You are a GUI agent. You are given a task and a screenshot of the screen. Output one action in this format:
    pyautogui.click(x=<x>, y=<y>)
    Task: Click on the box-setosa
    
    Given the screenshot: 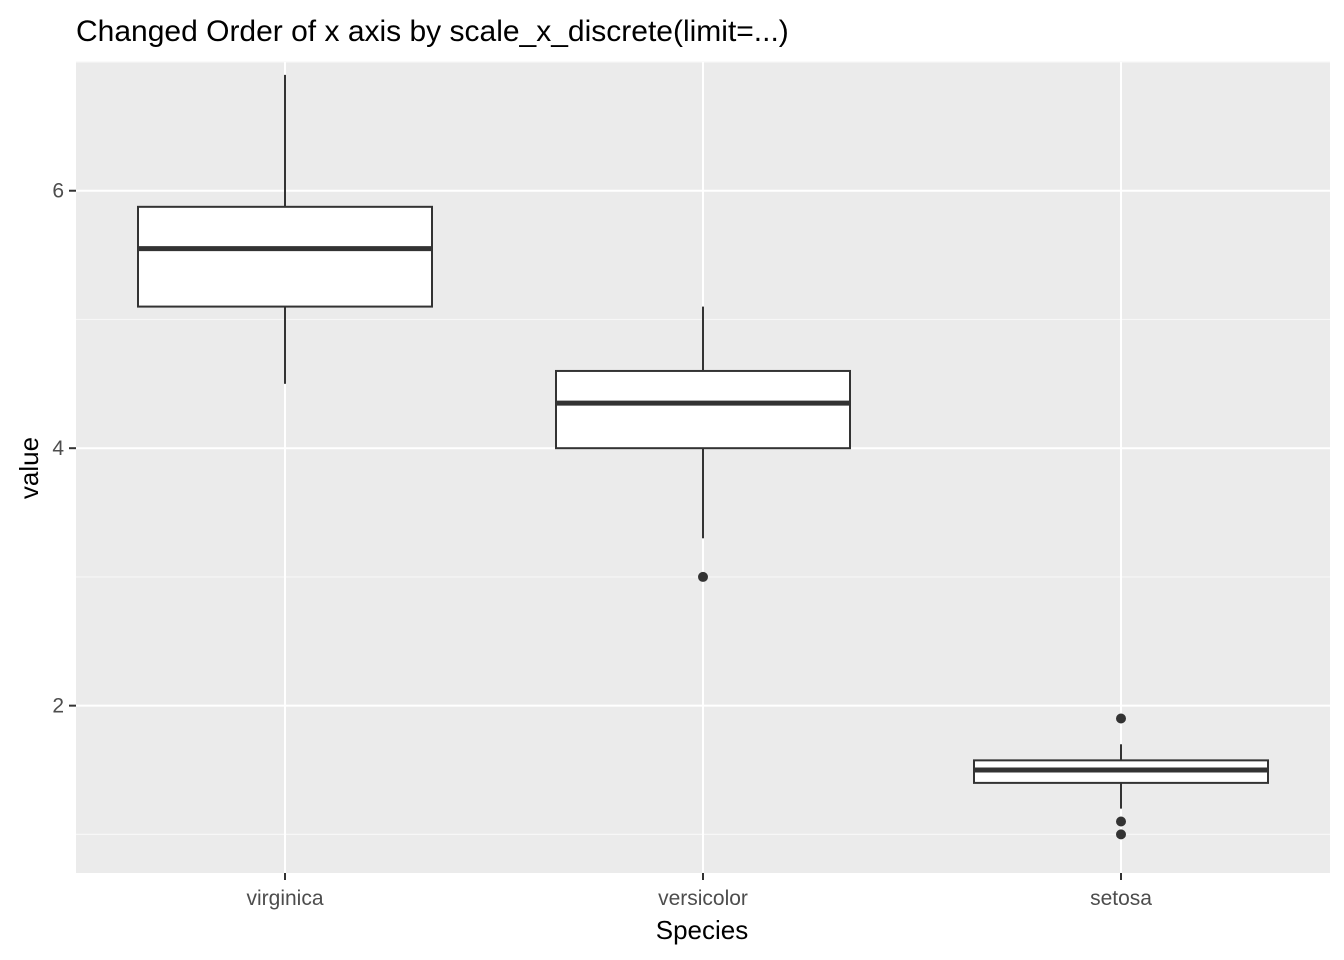 What is the action you would take?
    pyautogui.click(x=1121, y=776)
    